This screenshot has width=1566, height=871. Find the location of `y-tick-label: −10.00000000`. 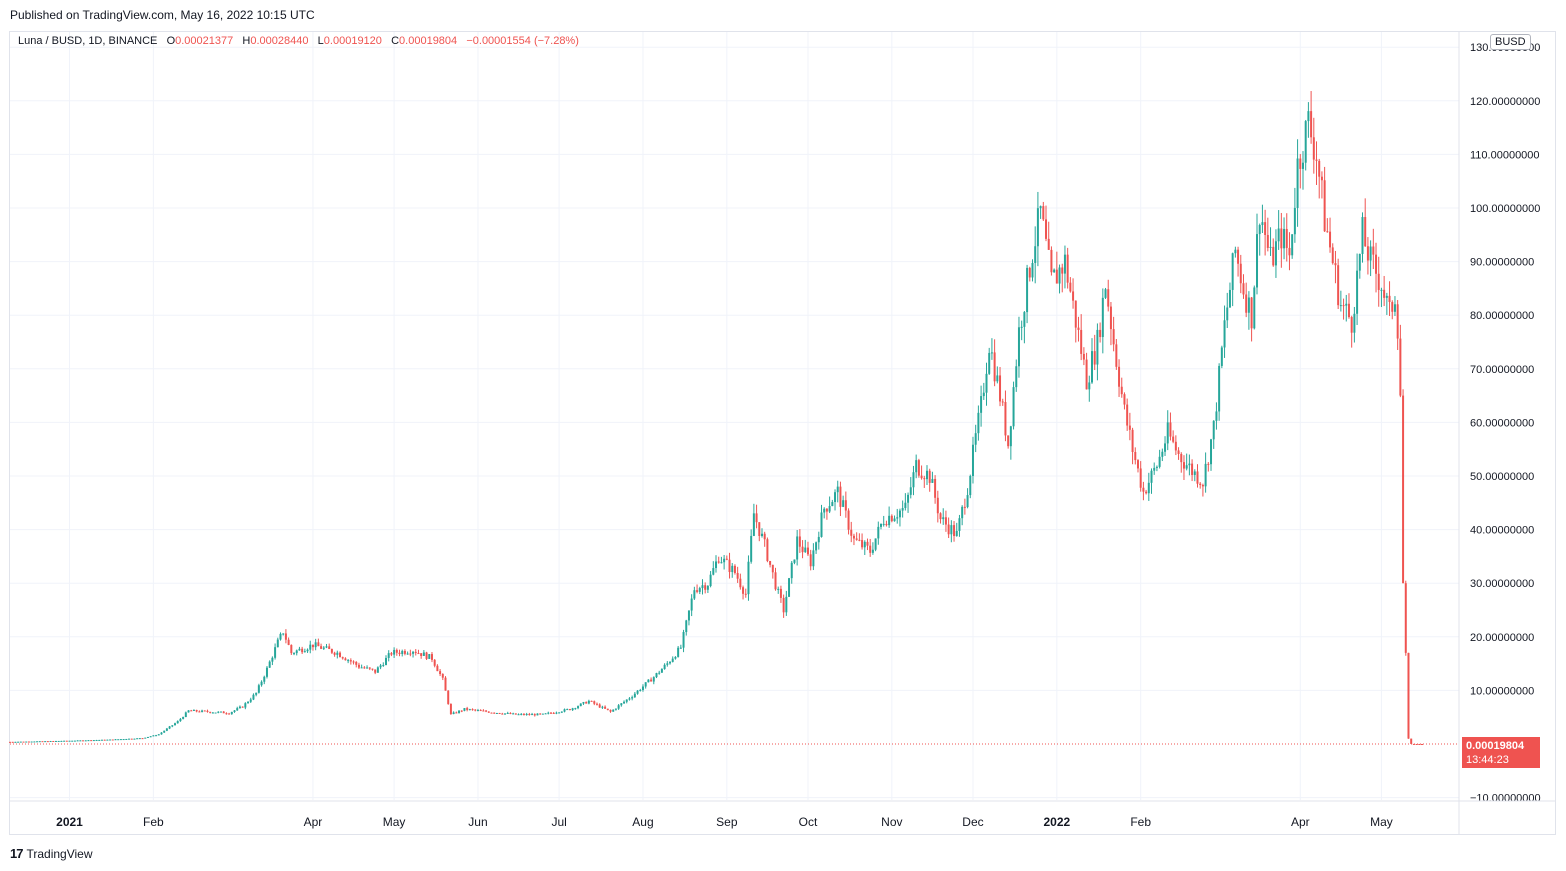

y-tick-label: −10.00000000 is located at coordinates (1505, 799).